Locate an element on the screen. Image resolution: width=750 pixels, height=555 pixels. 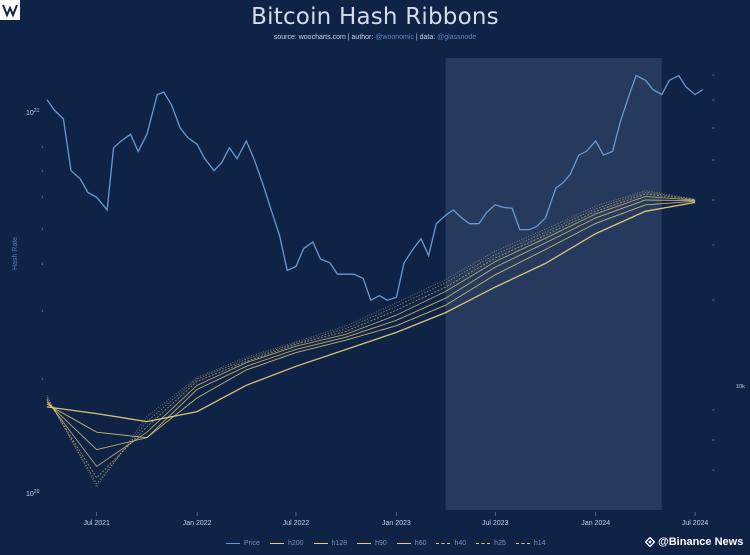
x-tick-label: Jan 2022 is located at coordinates (197, 523).